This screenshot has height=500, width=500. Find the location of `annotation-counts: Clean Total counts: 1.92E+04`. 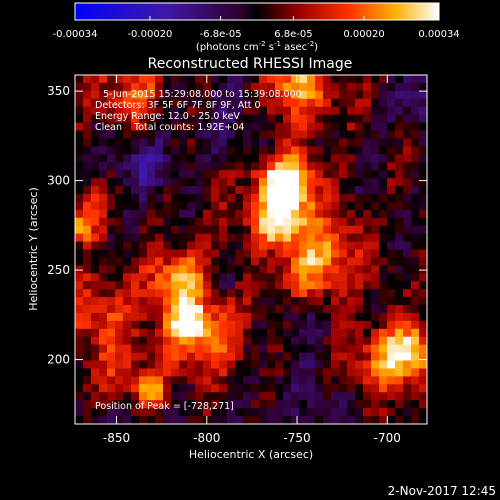

annotation-counts: Clean Total counts: 1.92E+04 is located at coordinates (169, 127).